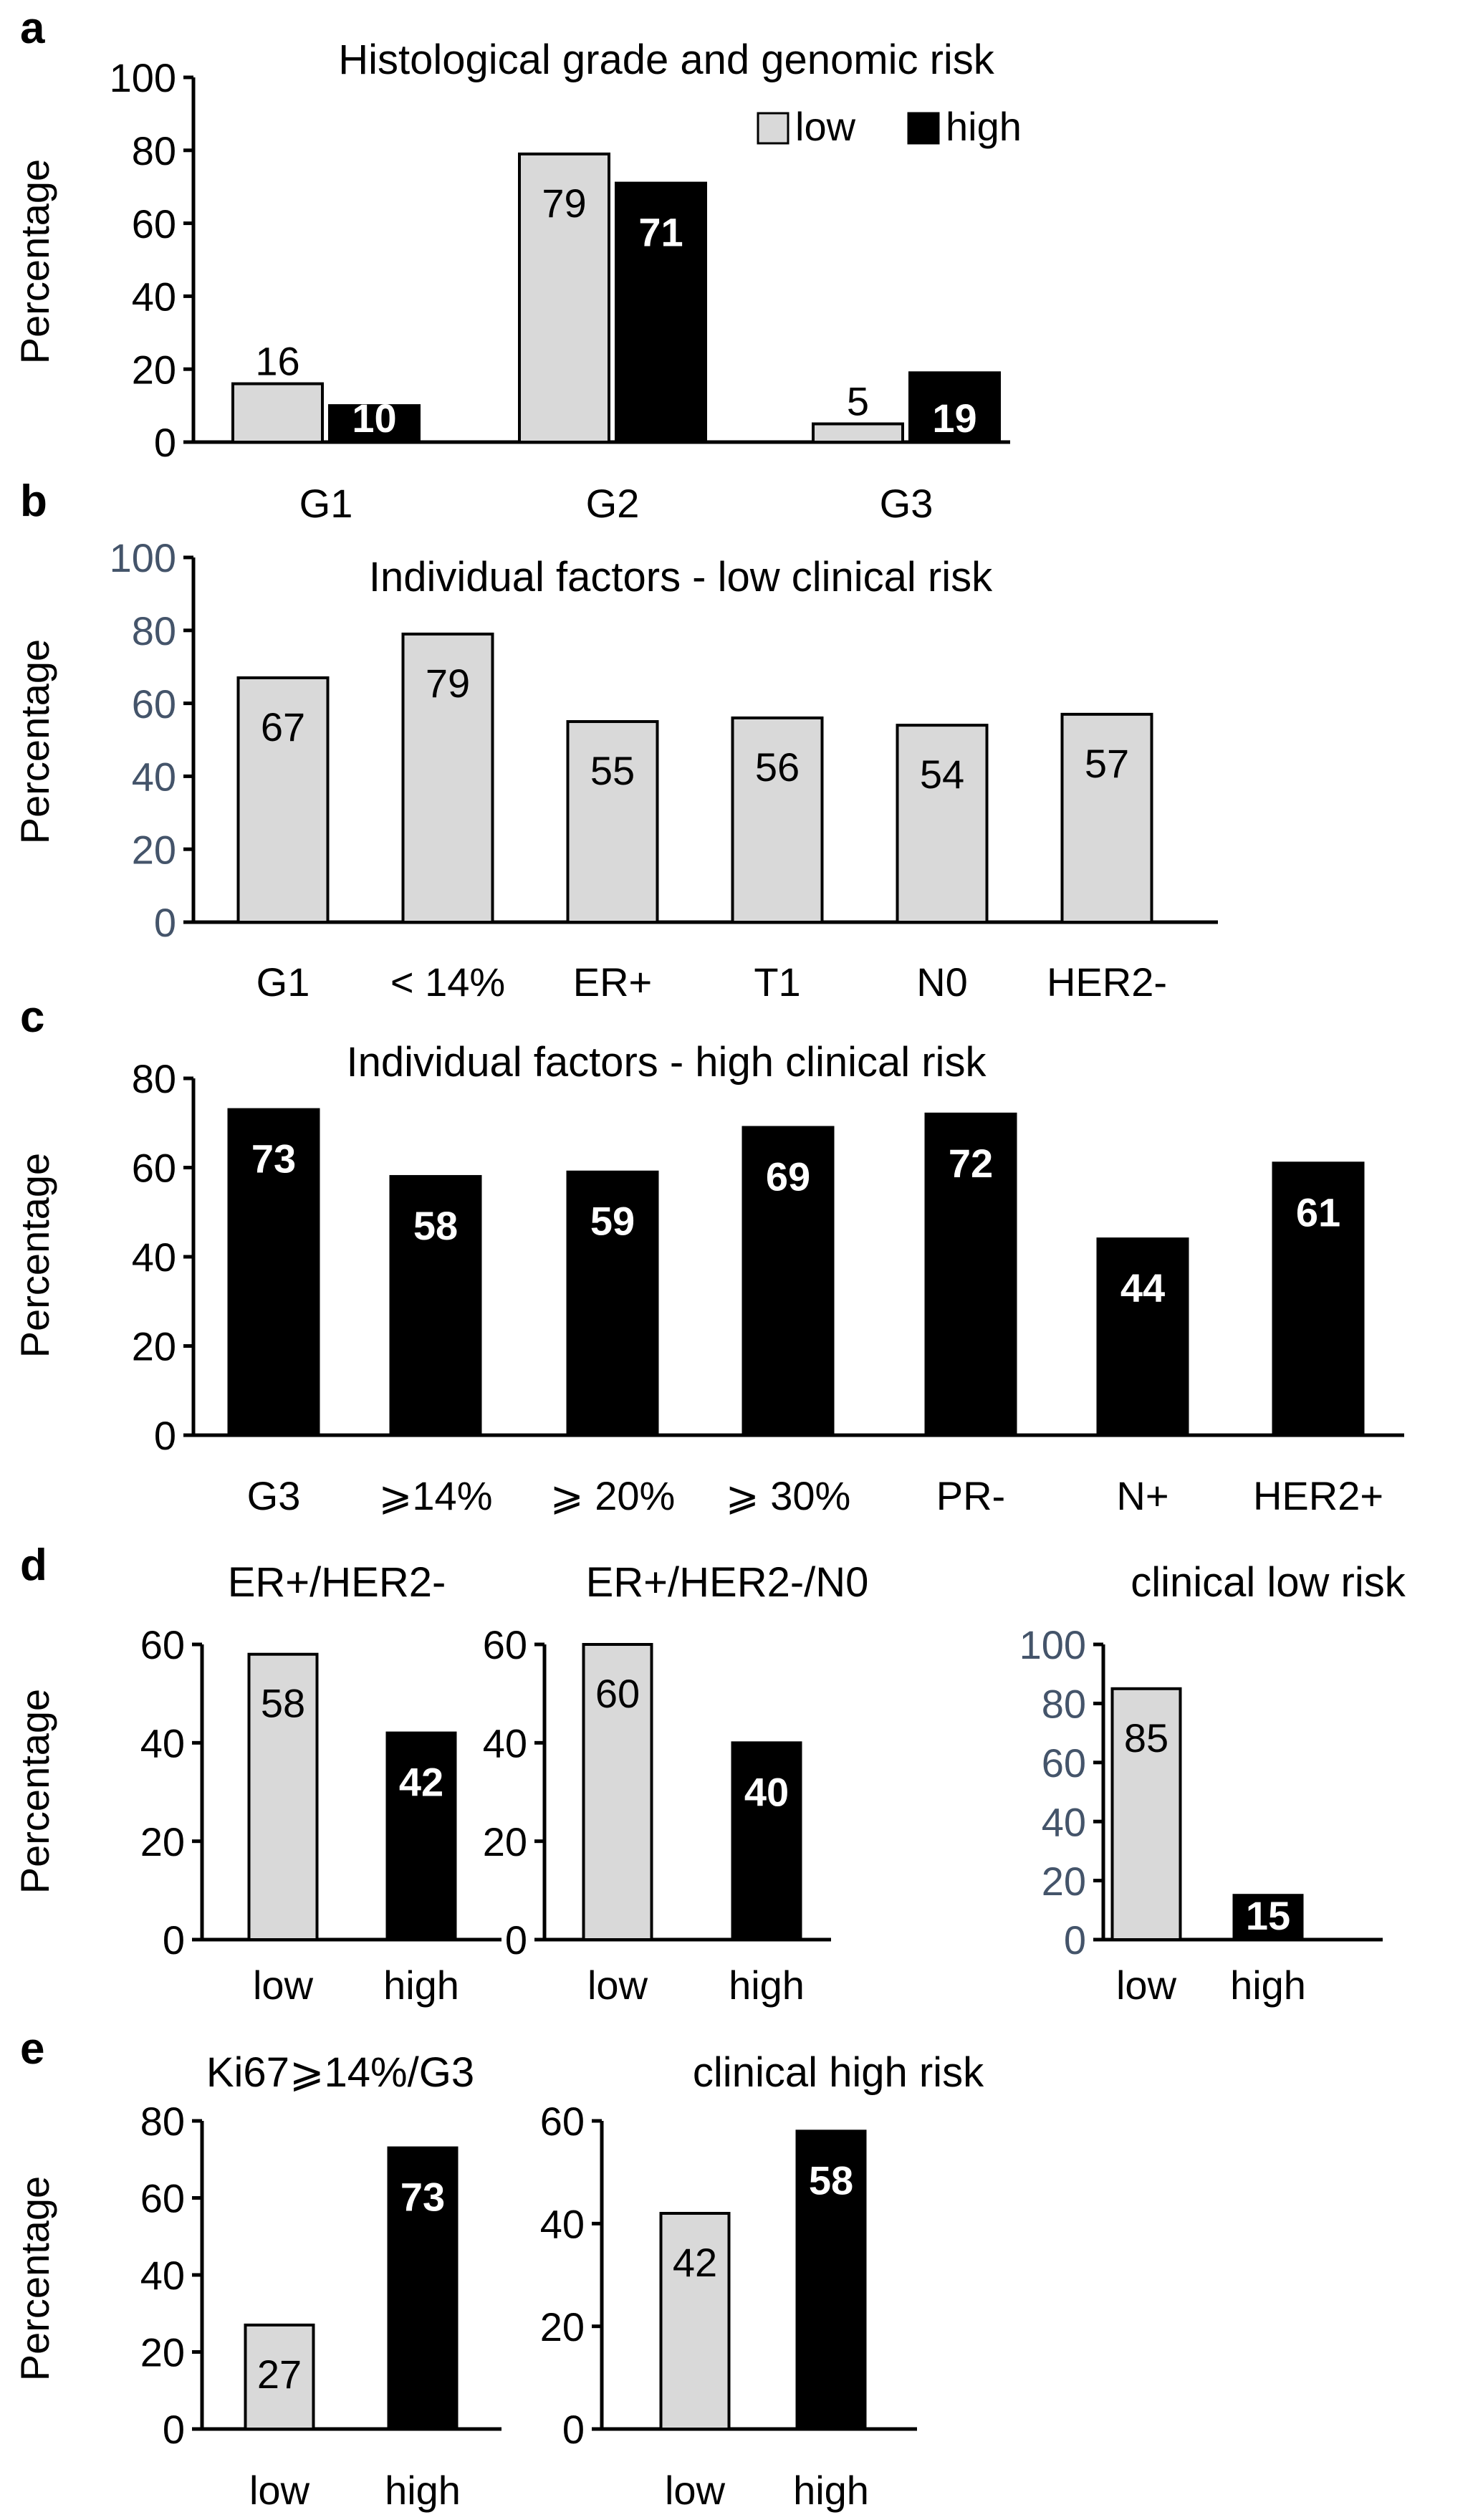  What do you see at coordinates (681, 577) in the screenshot?
I see `p1-chart-title: Individual factors - low clinical risk` at bounding box center [681, 577].